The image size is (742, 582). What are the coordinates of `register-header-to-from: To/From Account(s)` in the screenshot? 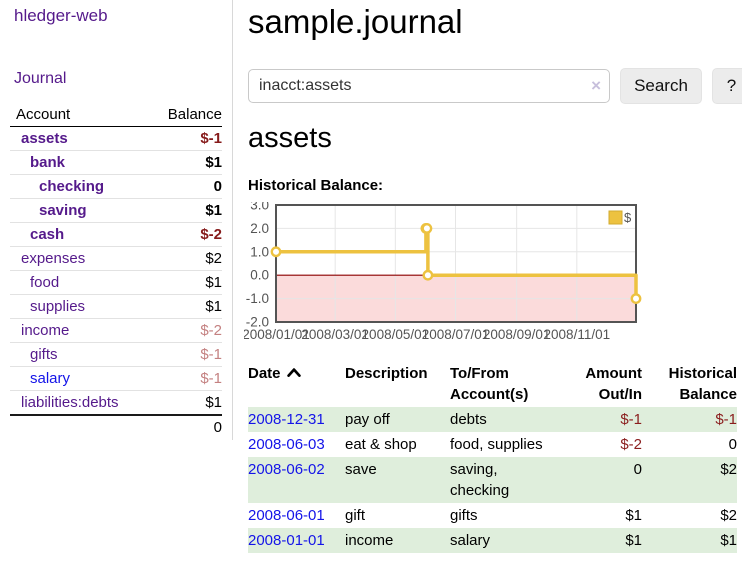 It's located at (489, 384).